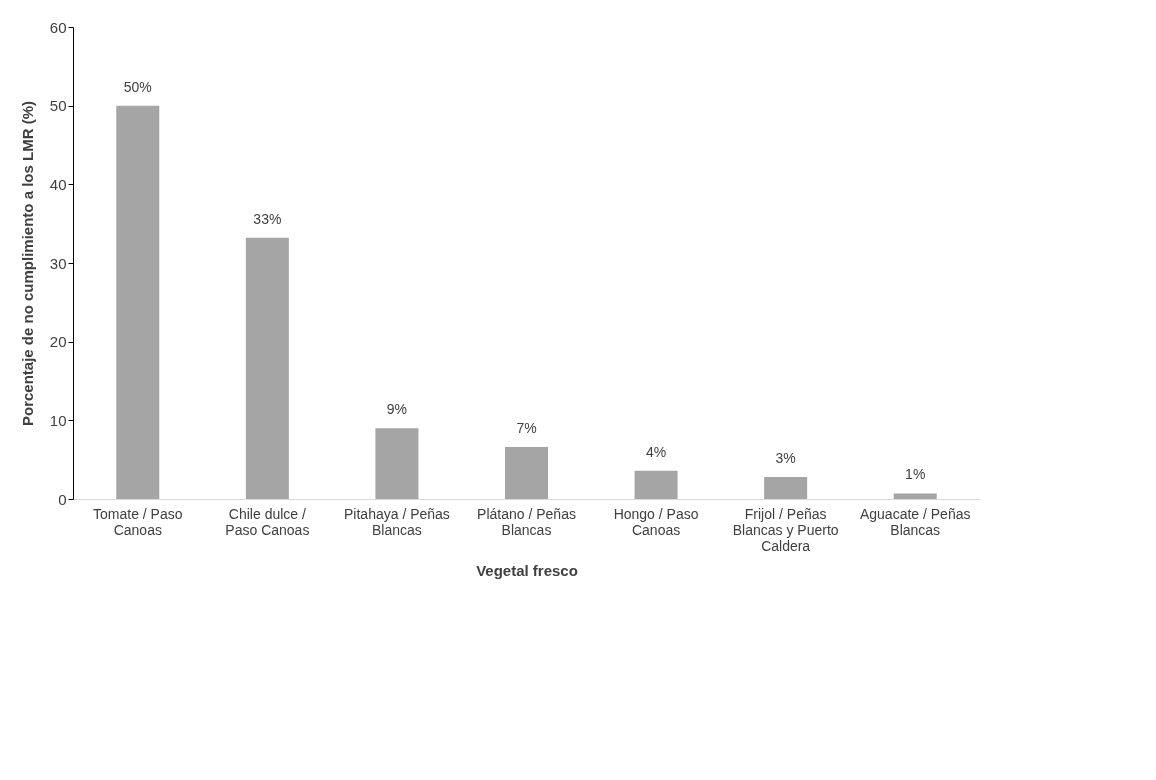 This screenshot has height=780, width=1156. I want to click on y-tick-label: 20, so click(58, 342).